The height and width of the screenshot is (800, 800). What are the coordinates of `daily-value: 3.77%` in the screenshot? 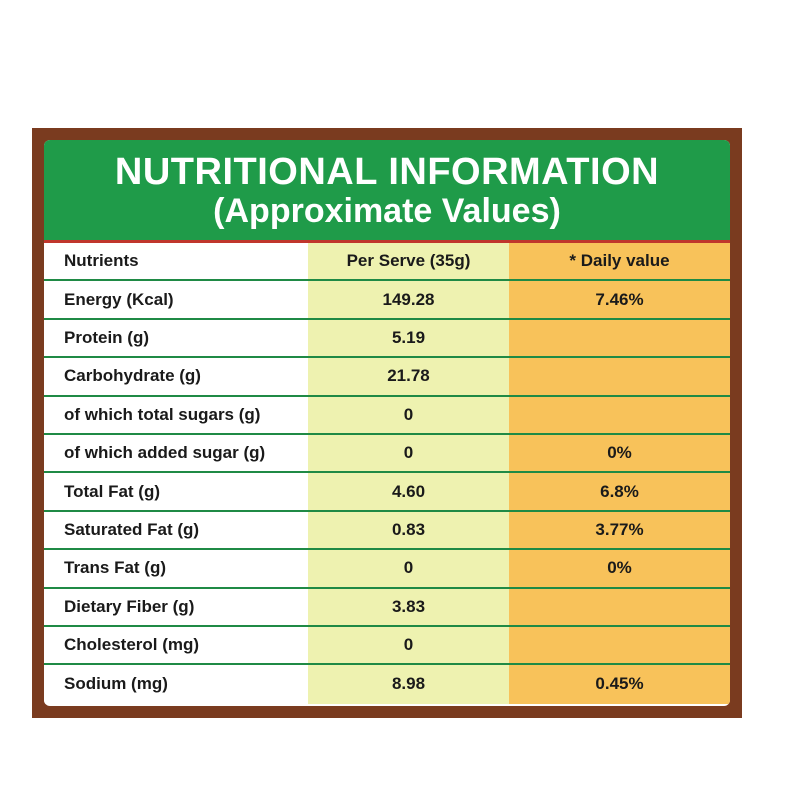 It's located at (619, 530).